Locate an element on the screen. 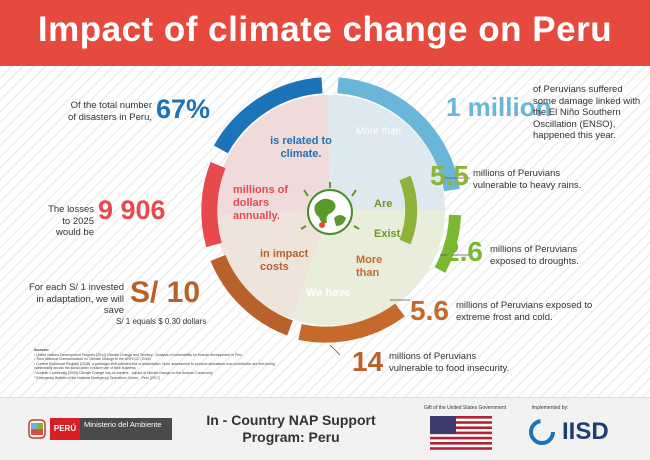 The width and height of the screenshot is (650, 460). ring-segment-green is located at coordinates (447, 243).